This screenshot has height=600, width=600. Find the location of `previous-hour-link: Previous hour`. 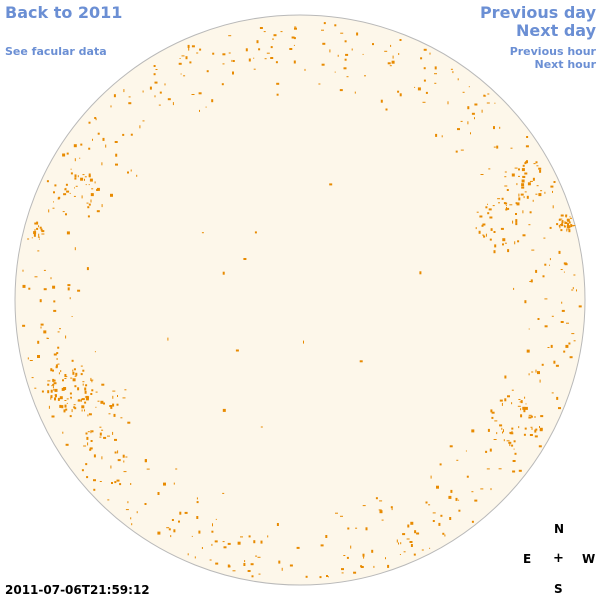

previous-hour-link: Previous hour is located at coordinates (552, 51).